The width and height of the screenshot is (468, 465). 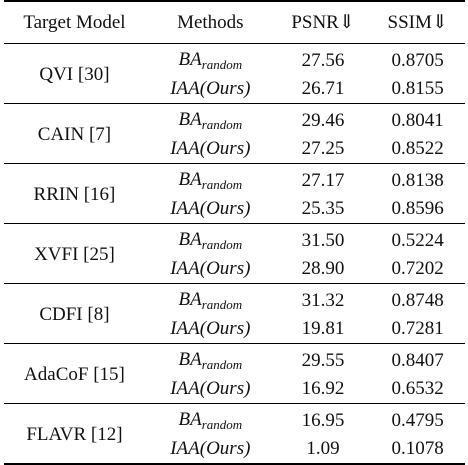 What do you see at coordinates (323, 22) in the screenshot?
I see `header-psnr: PSNR⇓` at bounding box center [323, 22].